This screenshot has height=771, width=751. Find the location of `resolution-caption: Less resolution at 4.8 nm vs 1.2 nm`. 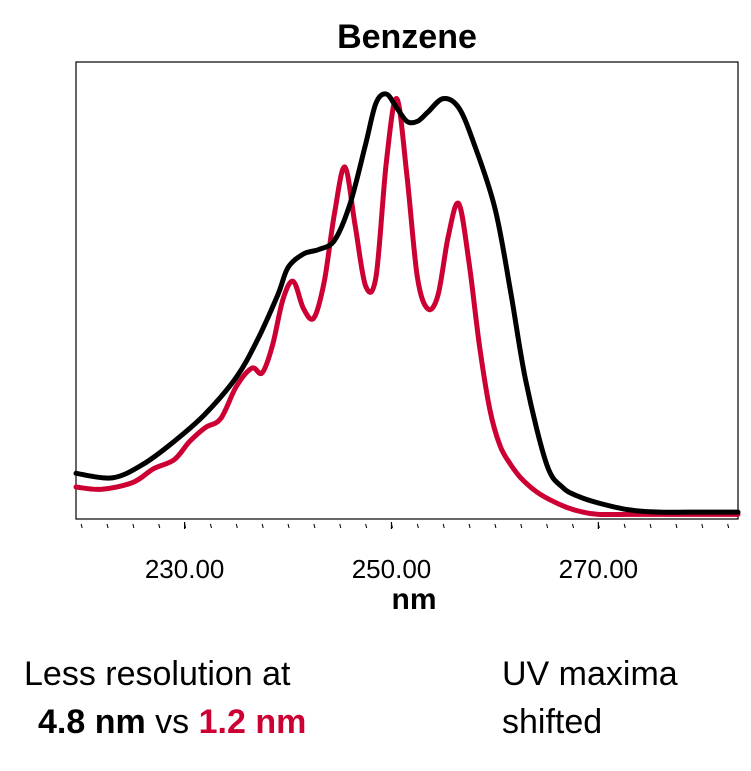

resolution-caption: Less resolution at 4.8 nm vs 1.2 nm is located at coordinates (165, 698).